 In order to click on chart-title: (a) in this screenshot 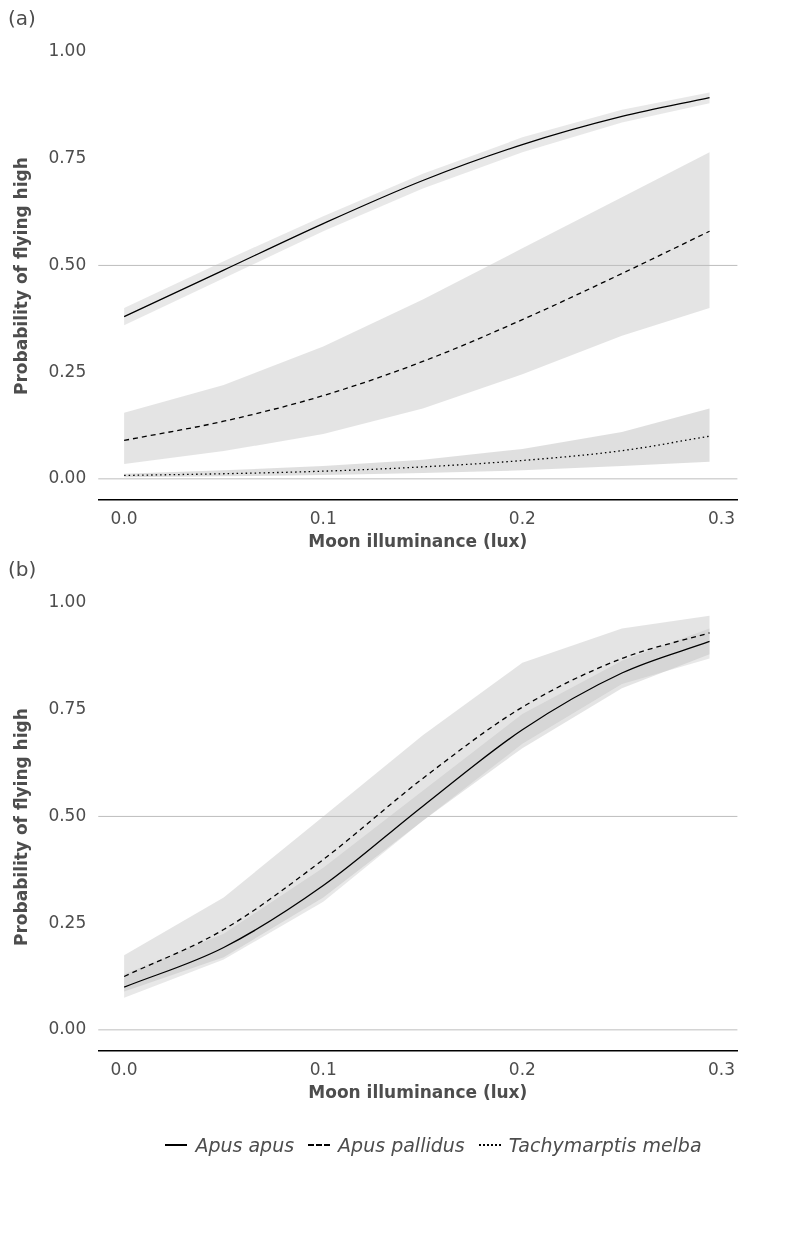, I will do `click(22, 18)`.